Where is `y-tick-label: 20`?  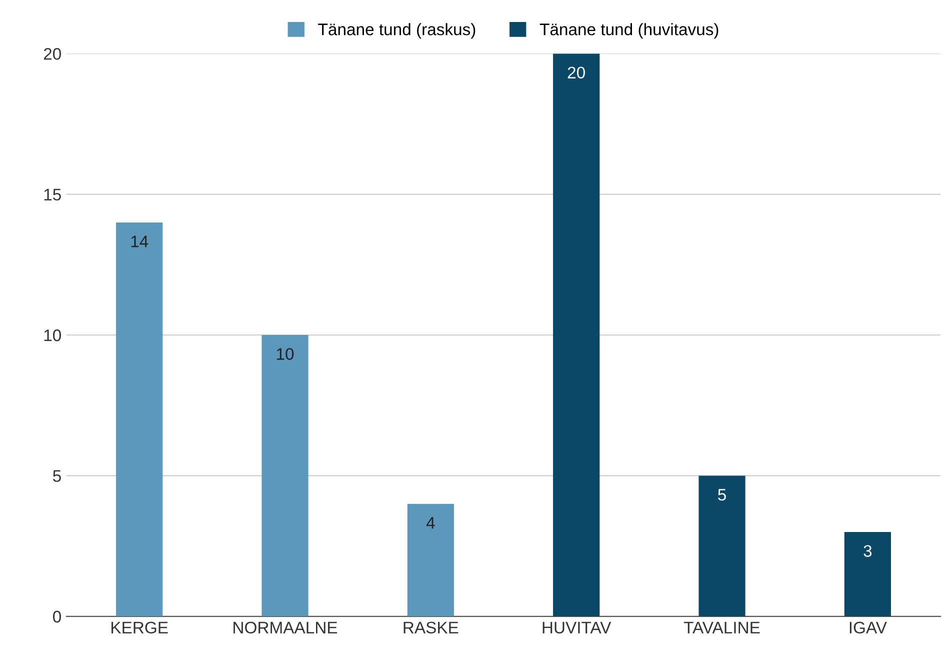
y-tick-label: 20 is located at coordinates (52, 54).